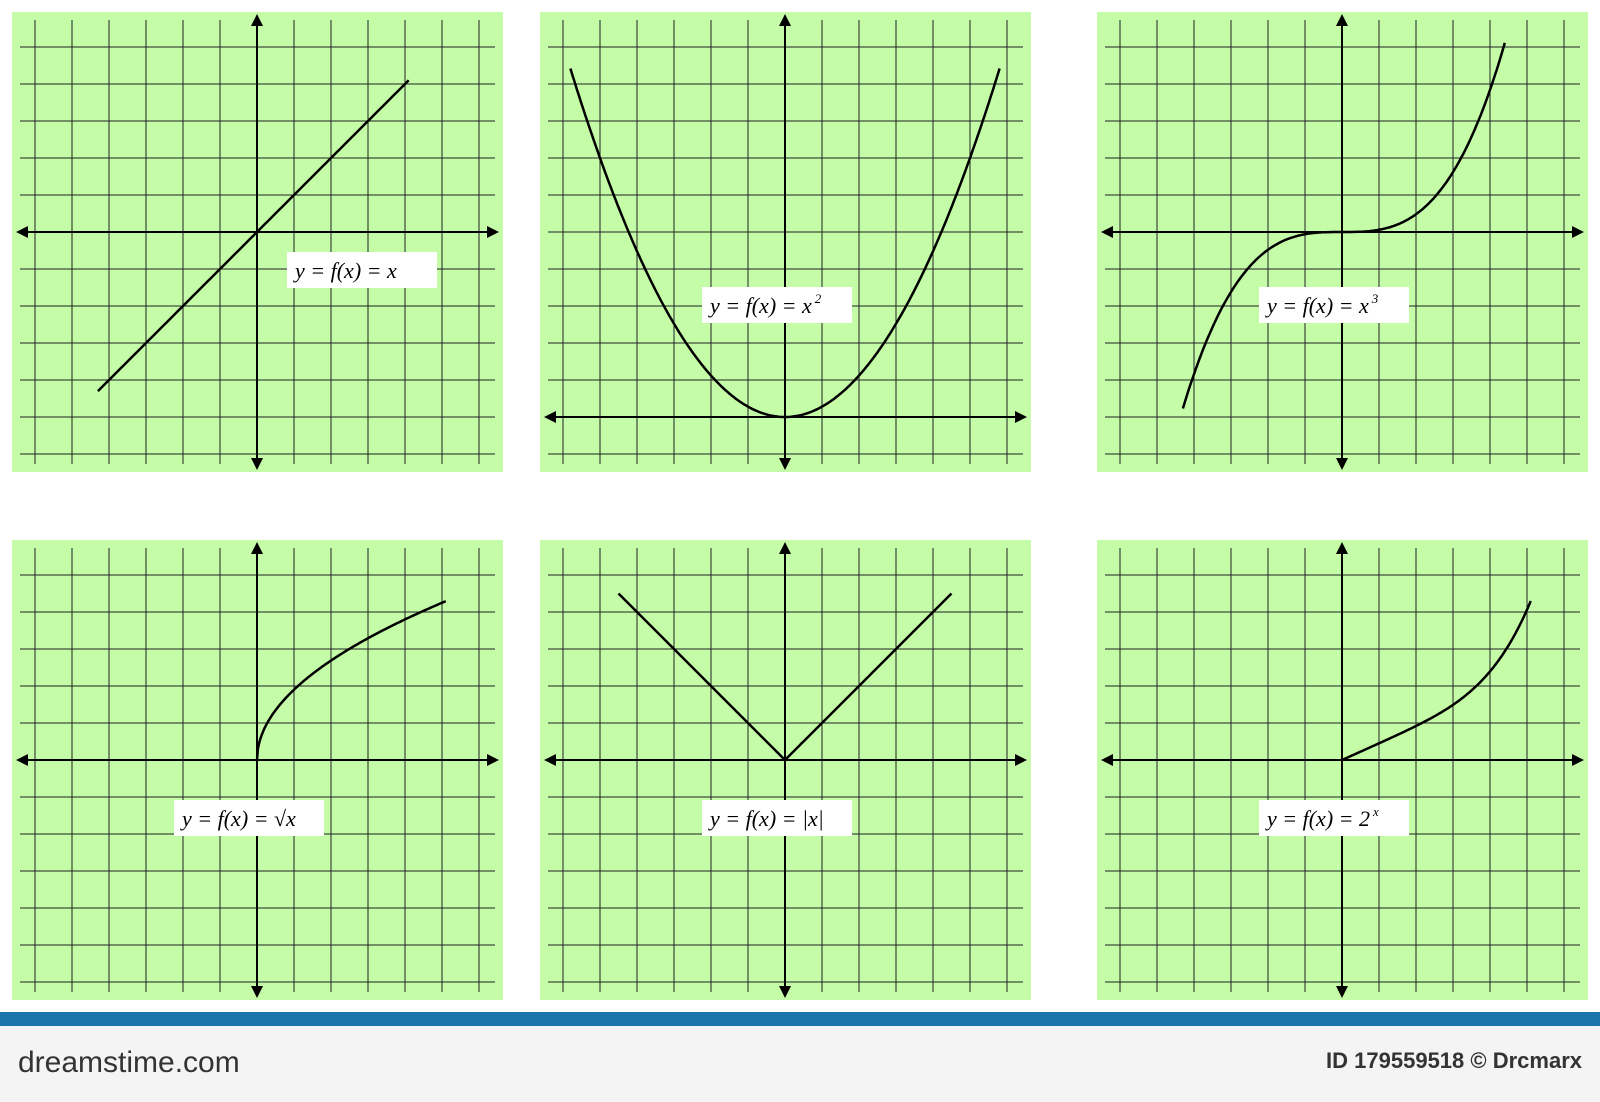 The height and width of the screenshot is (1102, 1600). I want to click on formula-text: y = f(x) = 2, so click(1317, 818).